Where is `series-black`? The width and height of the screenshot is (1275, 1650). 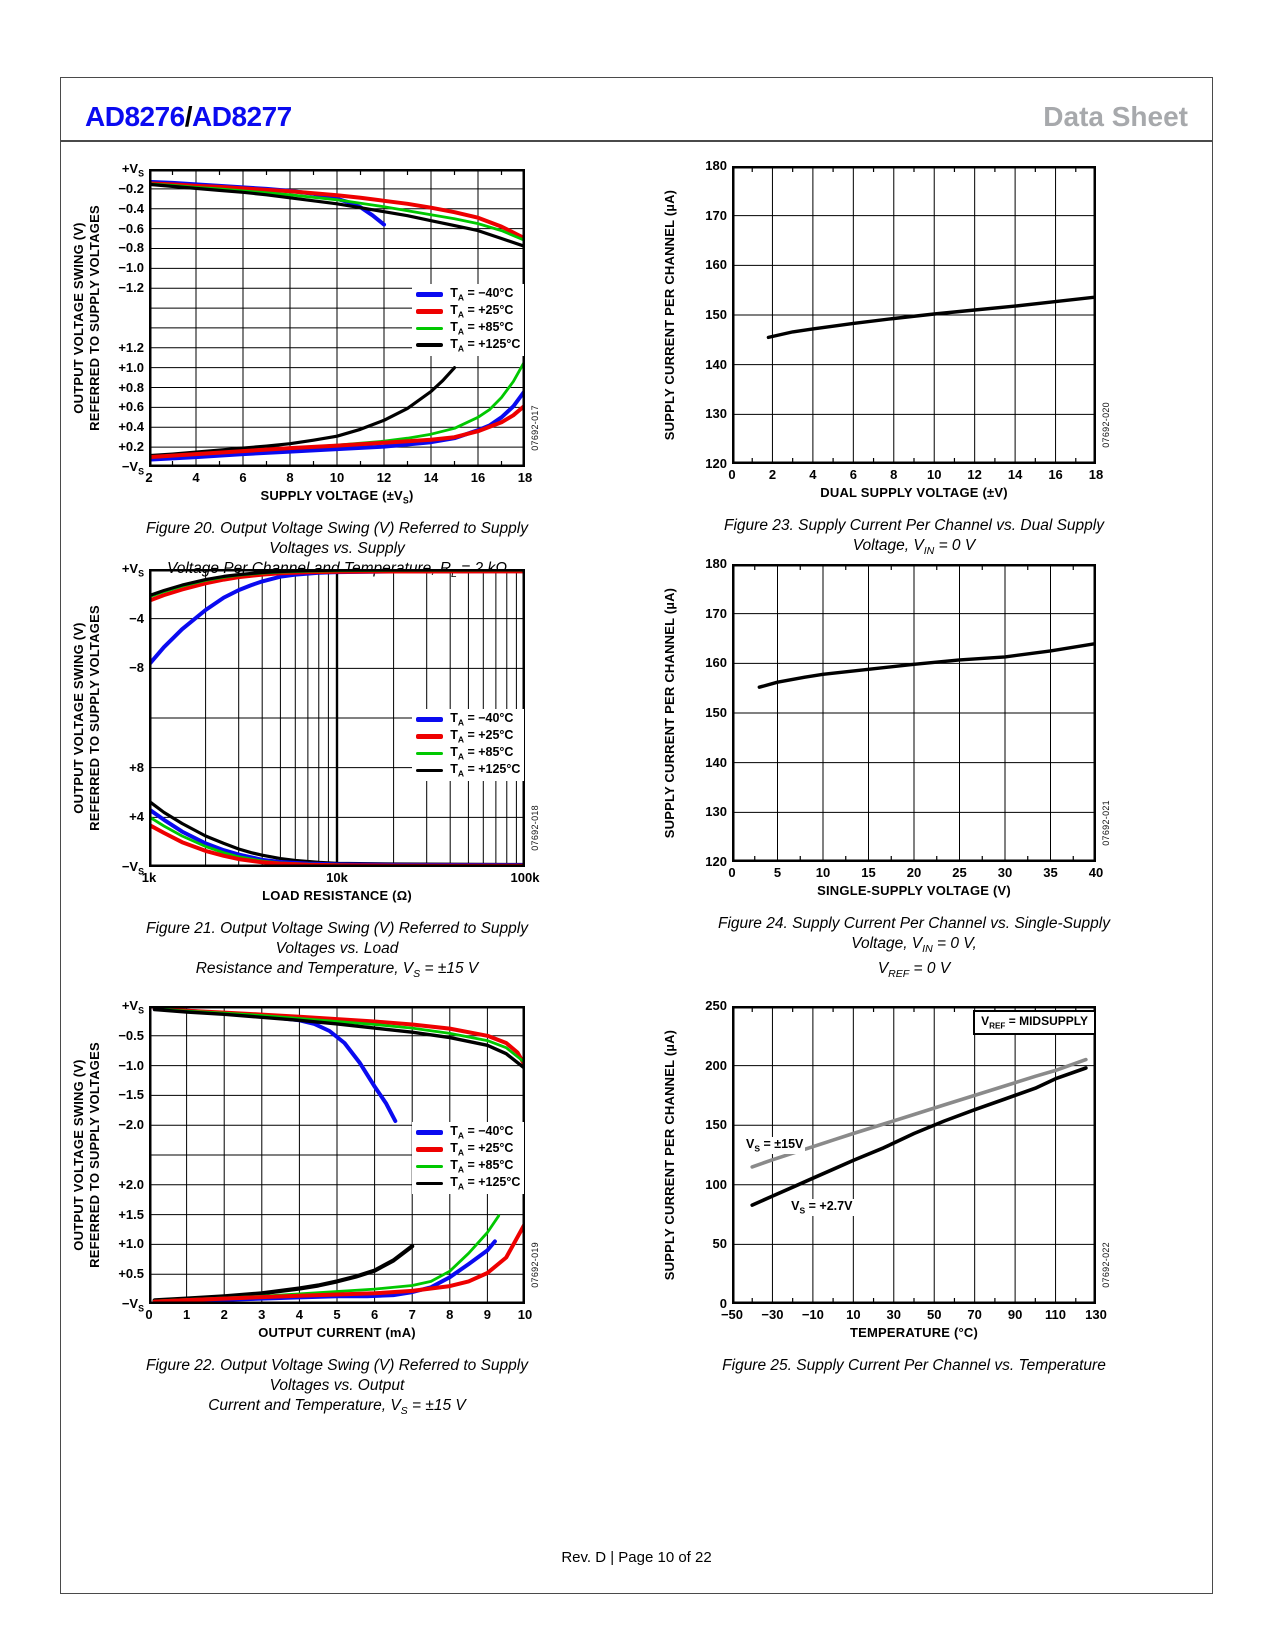 series-black is located at coordinates (932, 317).